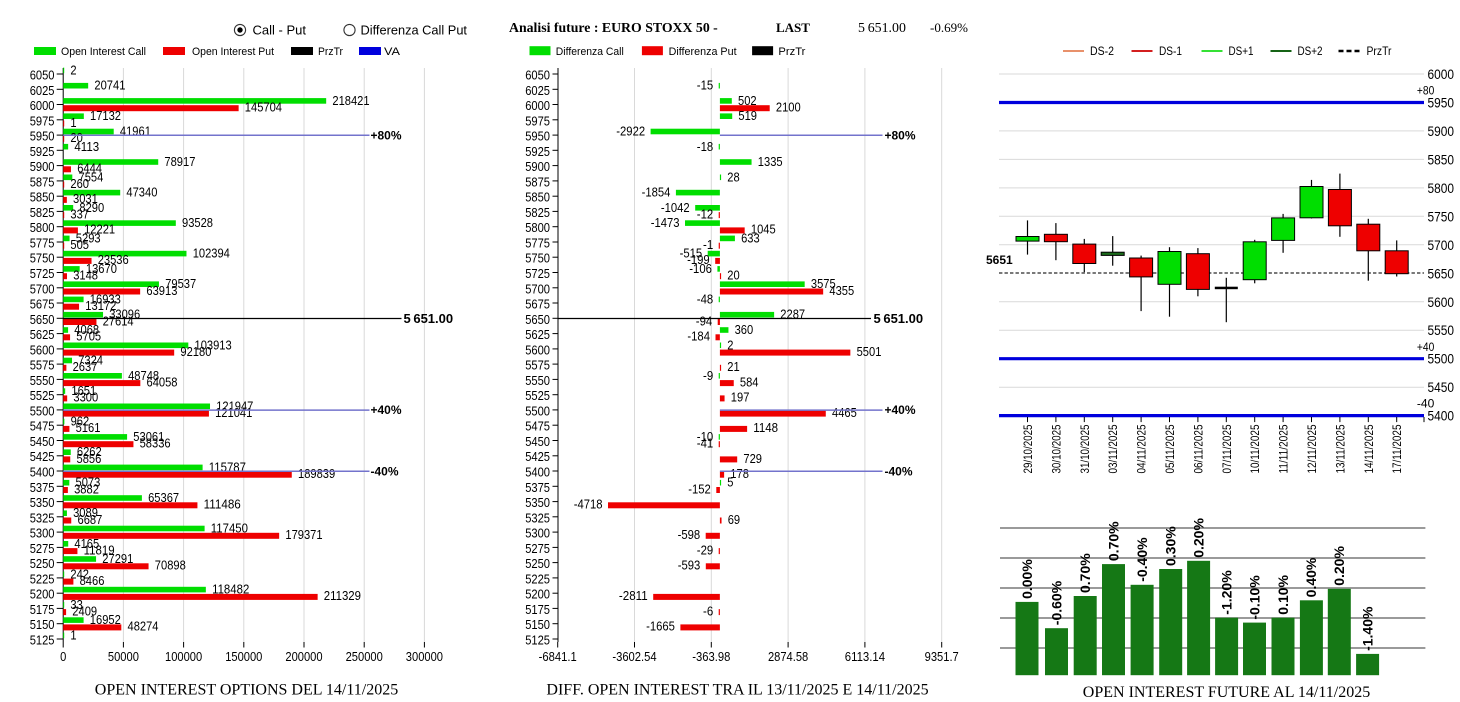 This screenshot has height=702, width=1460. Describe the element at coordinates (280, 30) in the screenshot. I see `svg-text: Call - Put` at that location.